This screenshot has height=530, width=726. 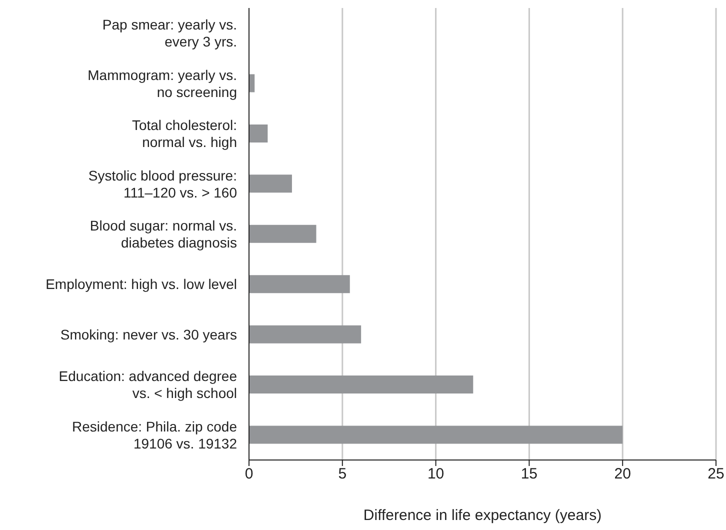 What do you see at coordinates (141, 284) in the screenshot?
I see `y-tick-label: Employment: high vs. low level` at bounding box center [141, 284].